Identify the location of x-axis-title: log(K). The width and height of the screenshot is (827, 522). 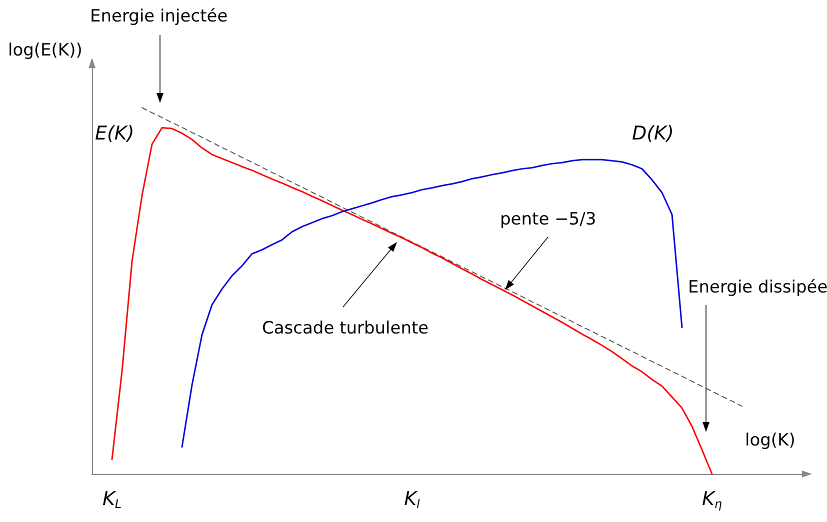
(770, 440).